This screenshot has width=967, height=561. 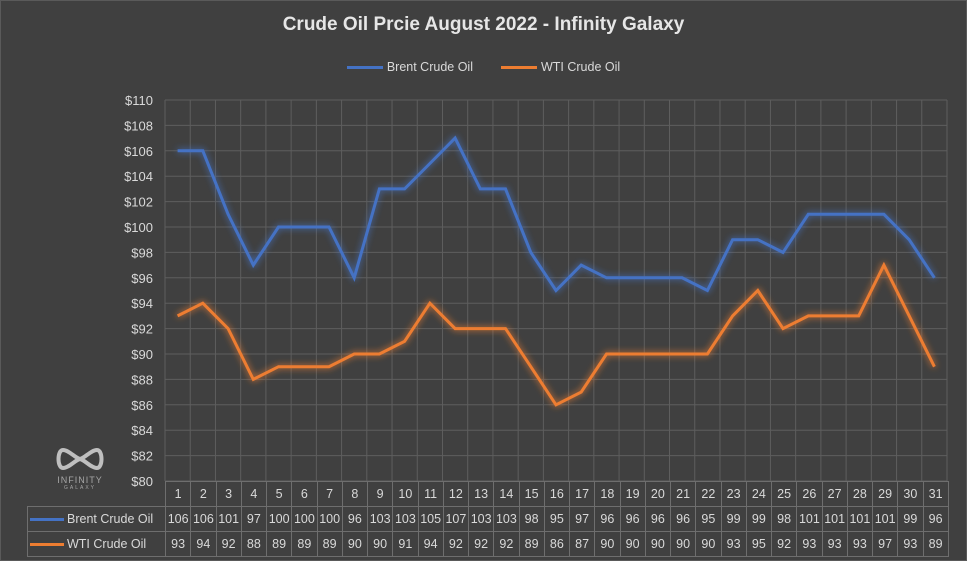 What do you see at coordinates (409, 67) in the screenshot?
I see `legend-item-brent: Brent Crude Oil` at bounding box center [409, 67].